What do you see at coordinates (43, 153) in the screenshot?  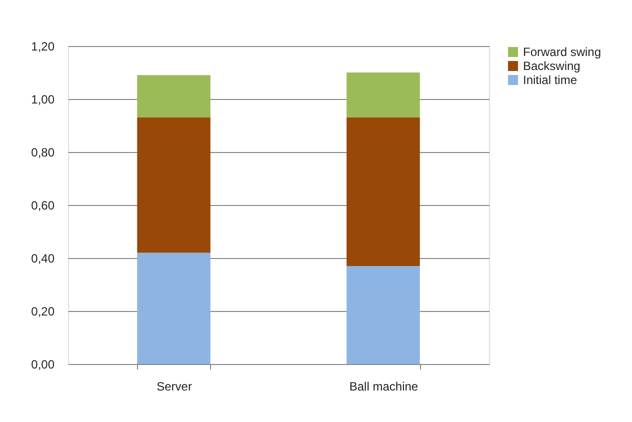 I see `y-tick-label: 0,80` at bounding box center [43, 153].